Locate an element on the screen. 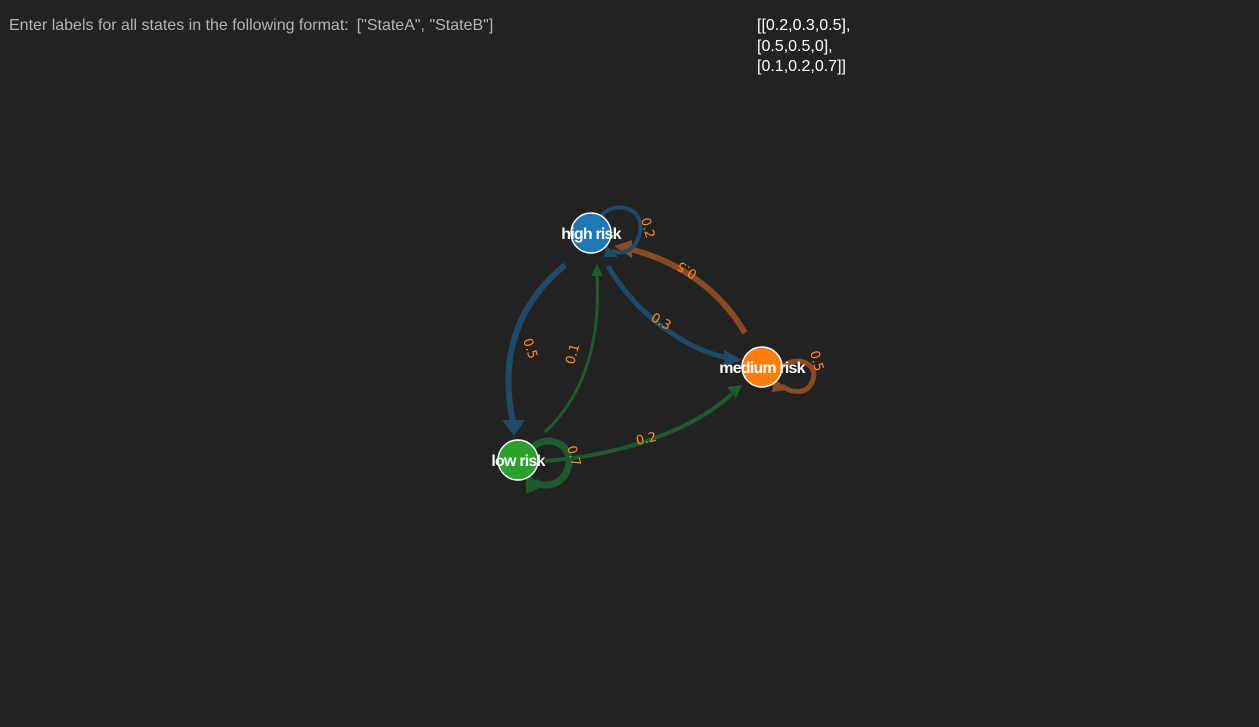 This screenshot has height=727, width=1259. arrowhead-self-loop-high is located at coordinates (611, 251).